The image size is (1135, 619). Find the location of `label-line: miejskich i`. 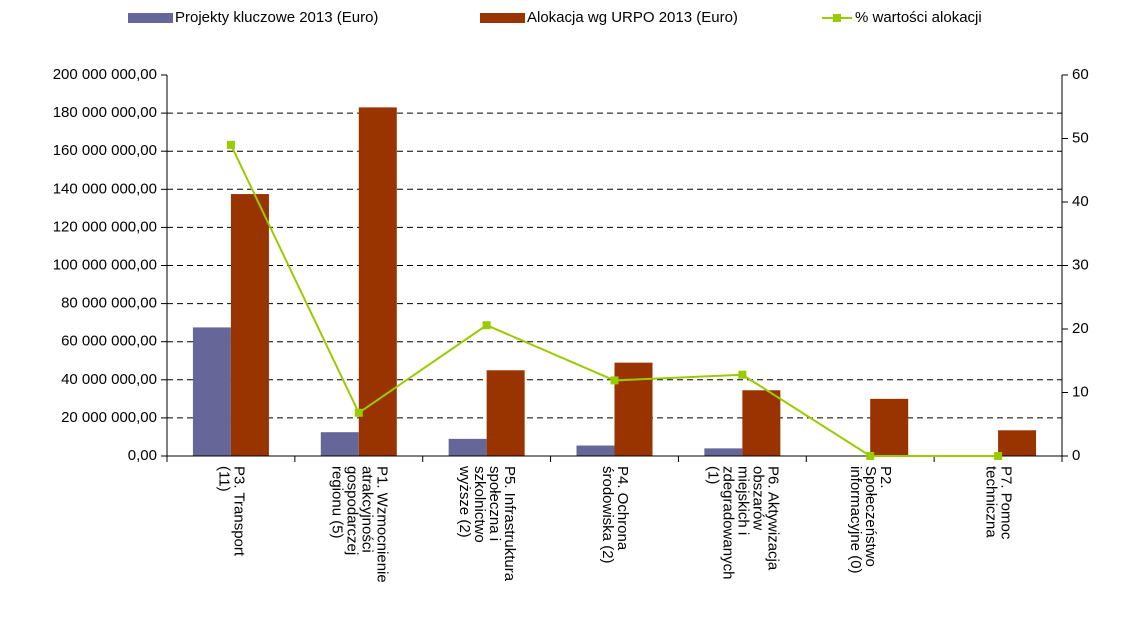

label-line: miejskich i is located at coordinates (742, 500).